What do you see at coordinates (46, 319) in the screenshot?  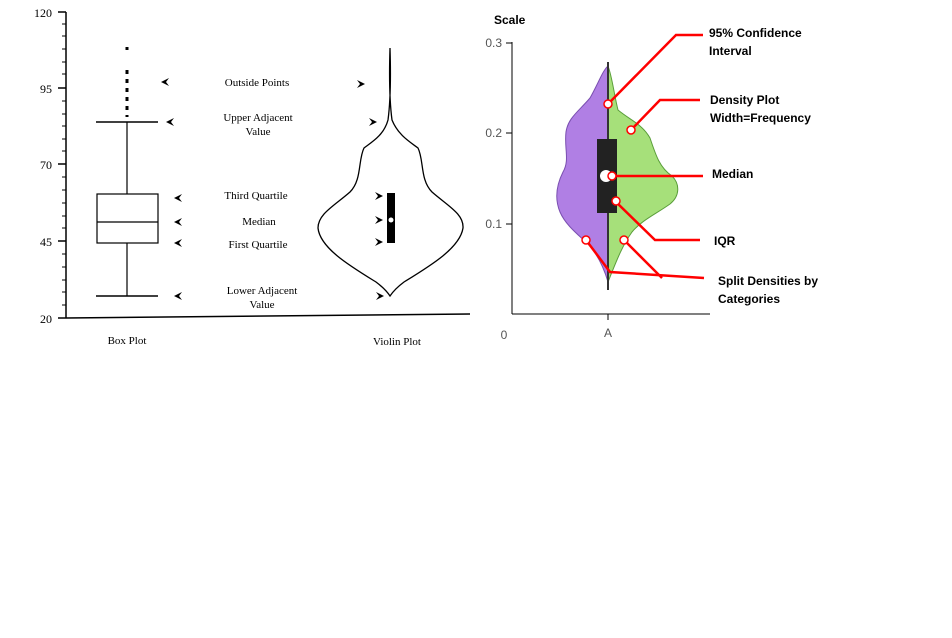 I see `left-y-tick-20: 20` at bounding box center [46, 319].